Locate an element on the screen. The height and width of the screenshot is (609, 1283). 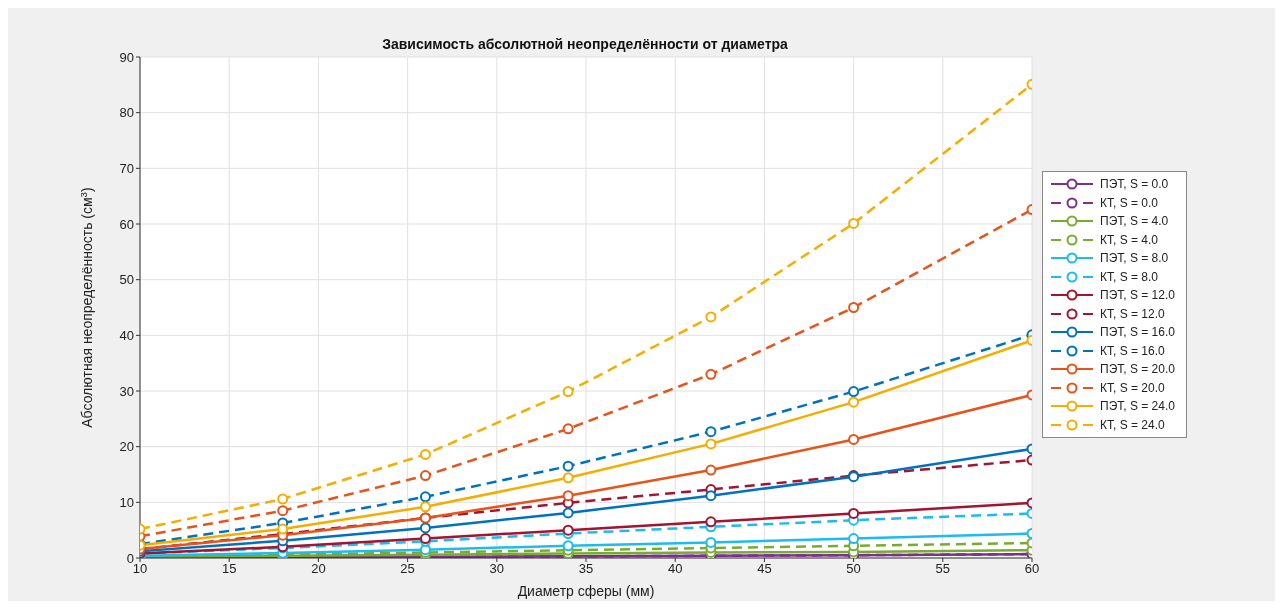
y-tick-label: 70 is located at coordinates (126, 168).